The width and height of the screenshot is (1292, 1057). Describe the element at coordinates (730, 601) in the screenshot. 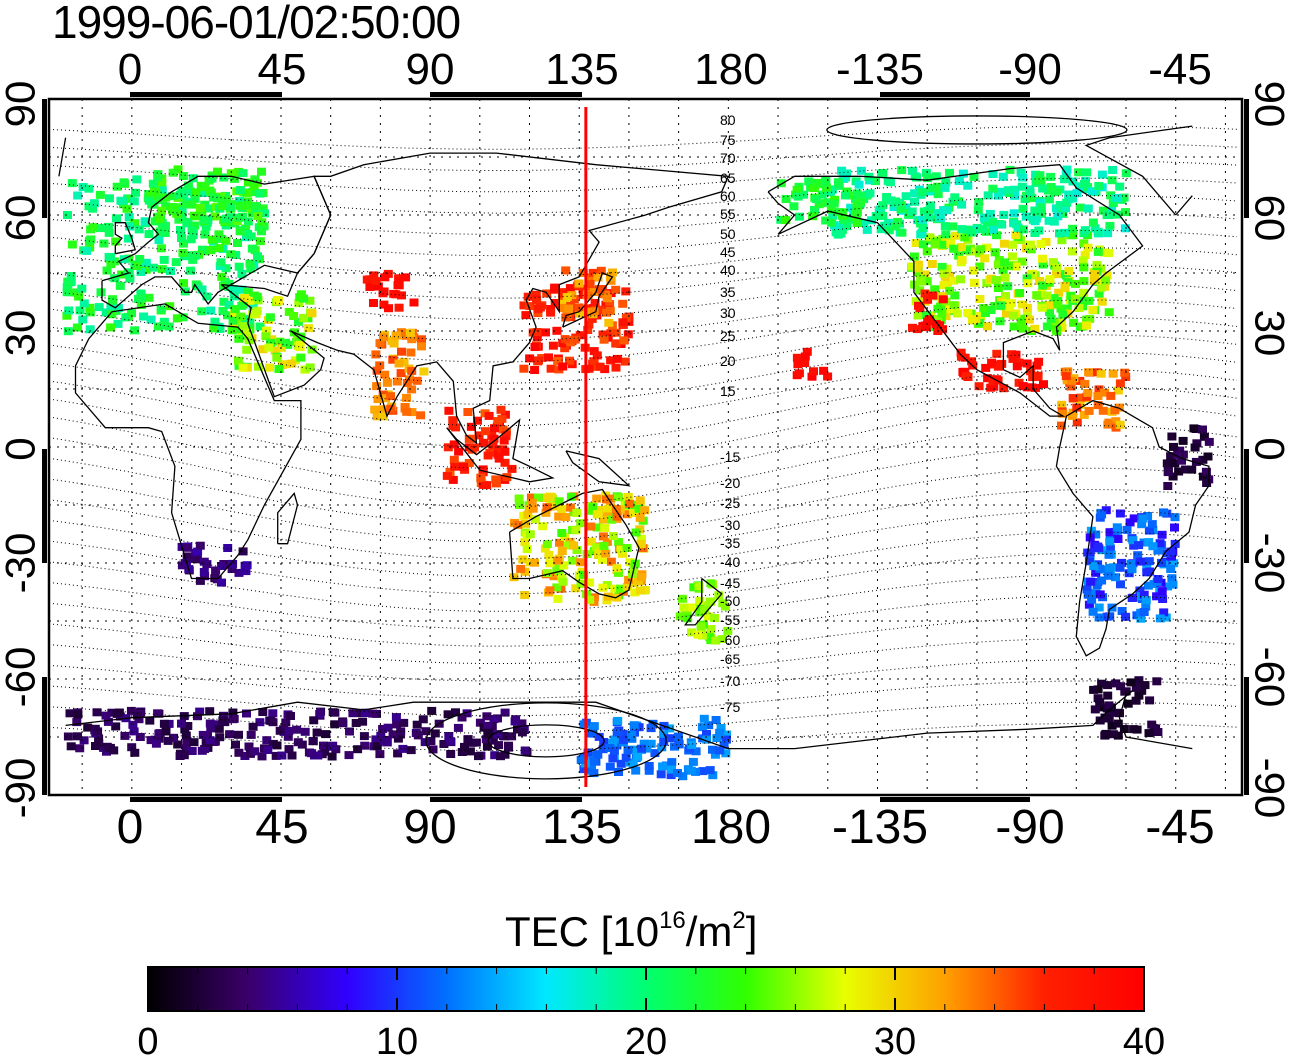

I see `mag-lat-label: -50` at that location.